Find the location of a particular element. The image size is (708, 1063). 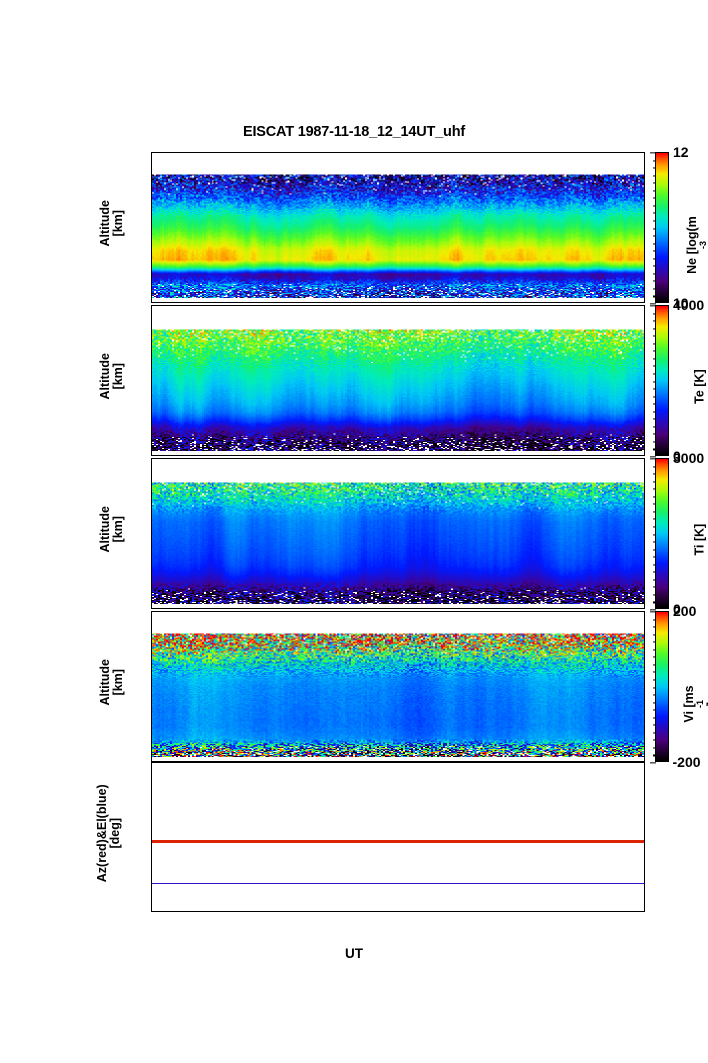

te-colorbar: 4000 0 is located at coordinates (677, 380).